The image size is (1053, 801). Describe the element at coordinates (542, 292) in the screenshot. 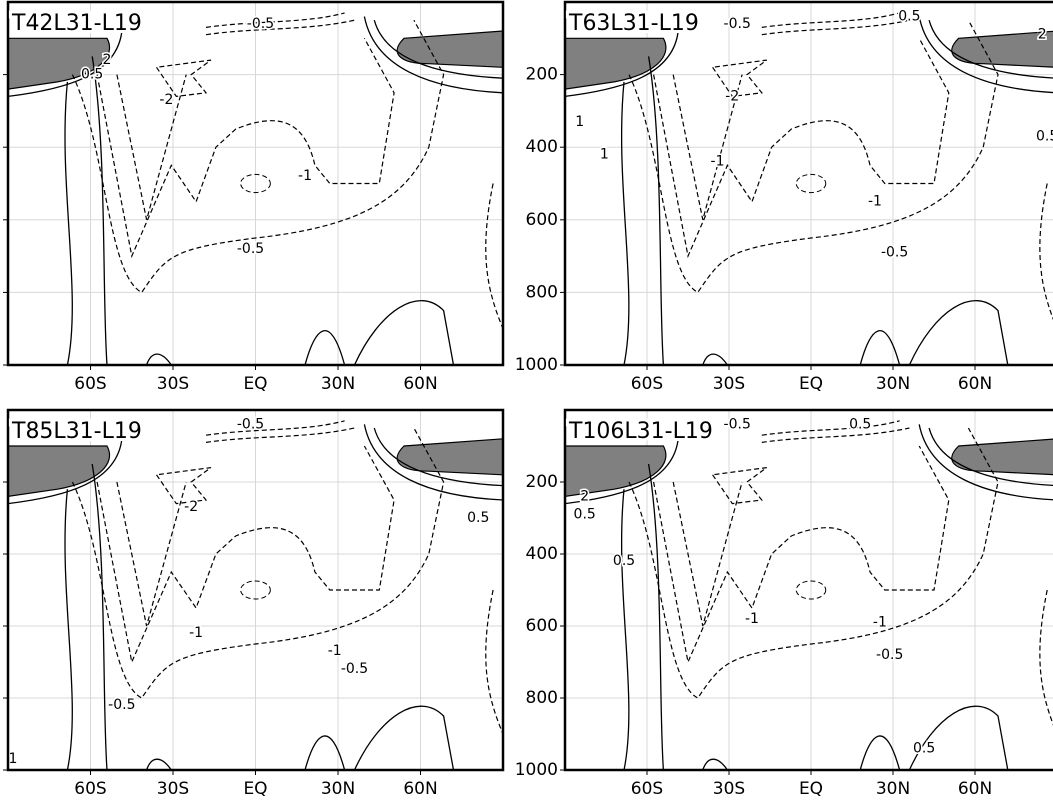

I see `y-tick-label: 800` at that location.